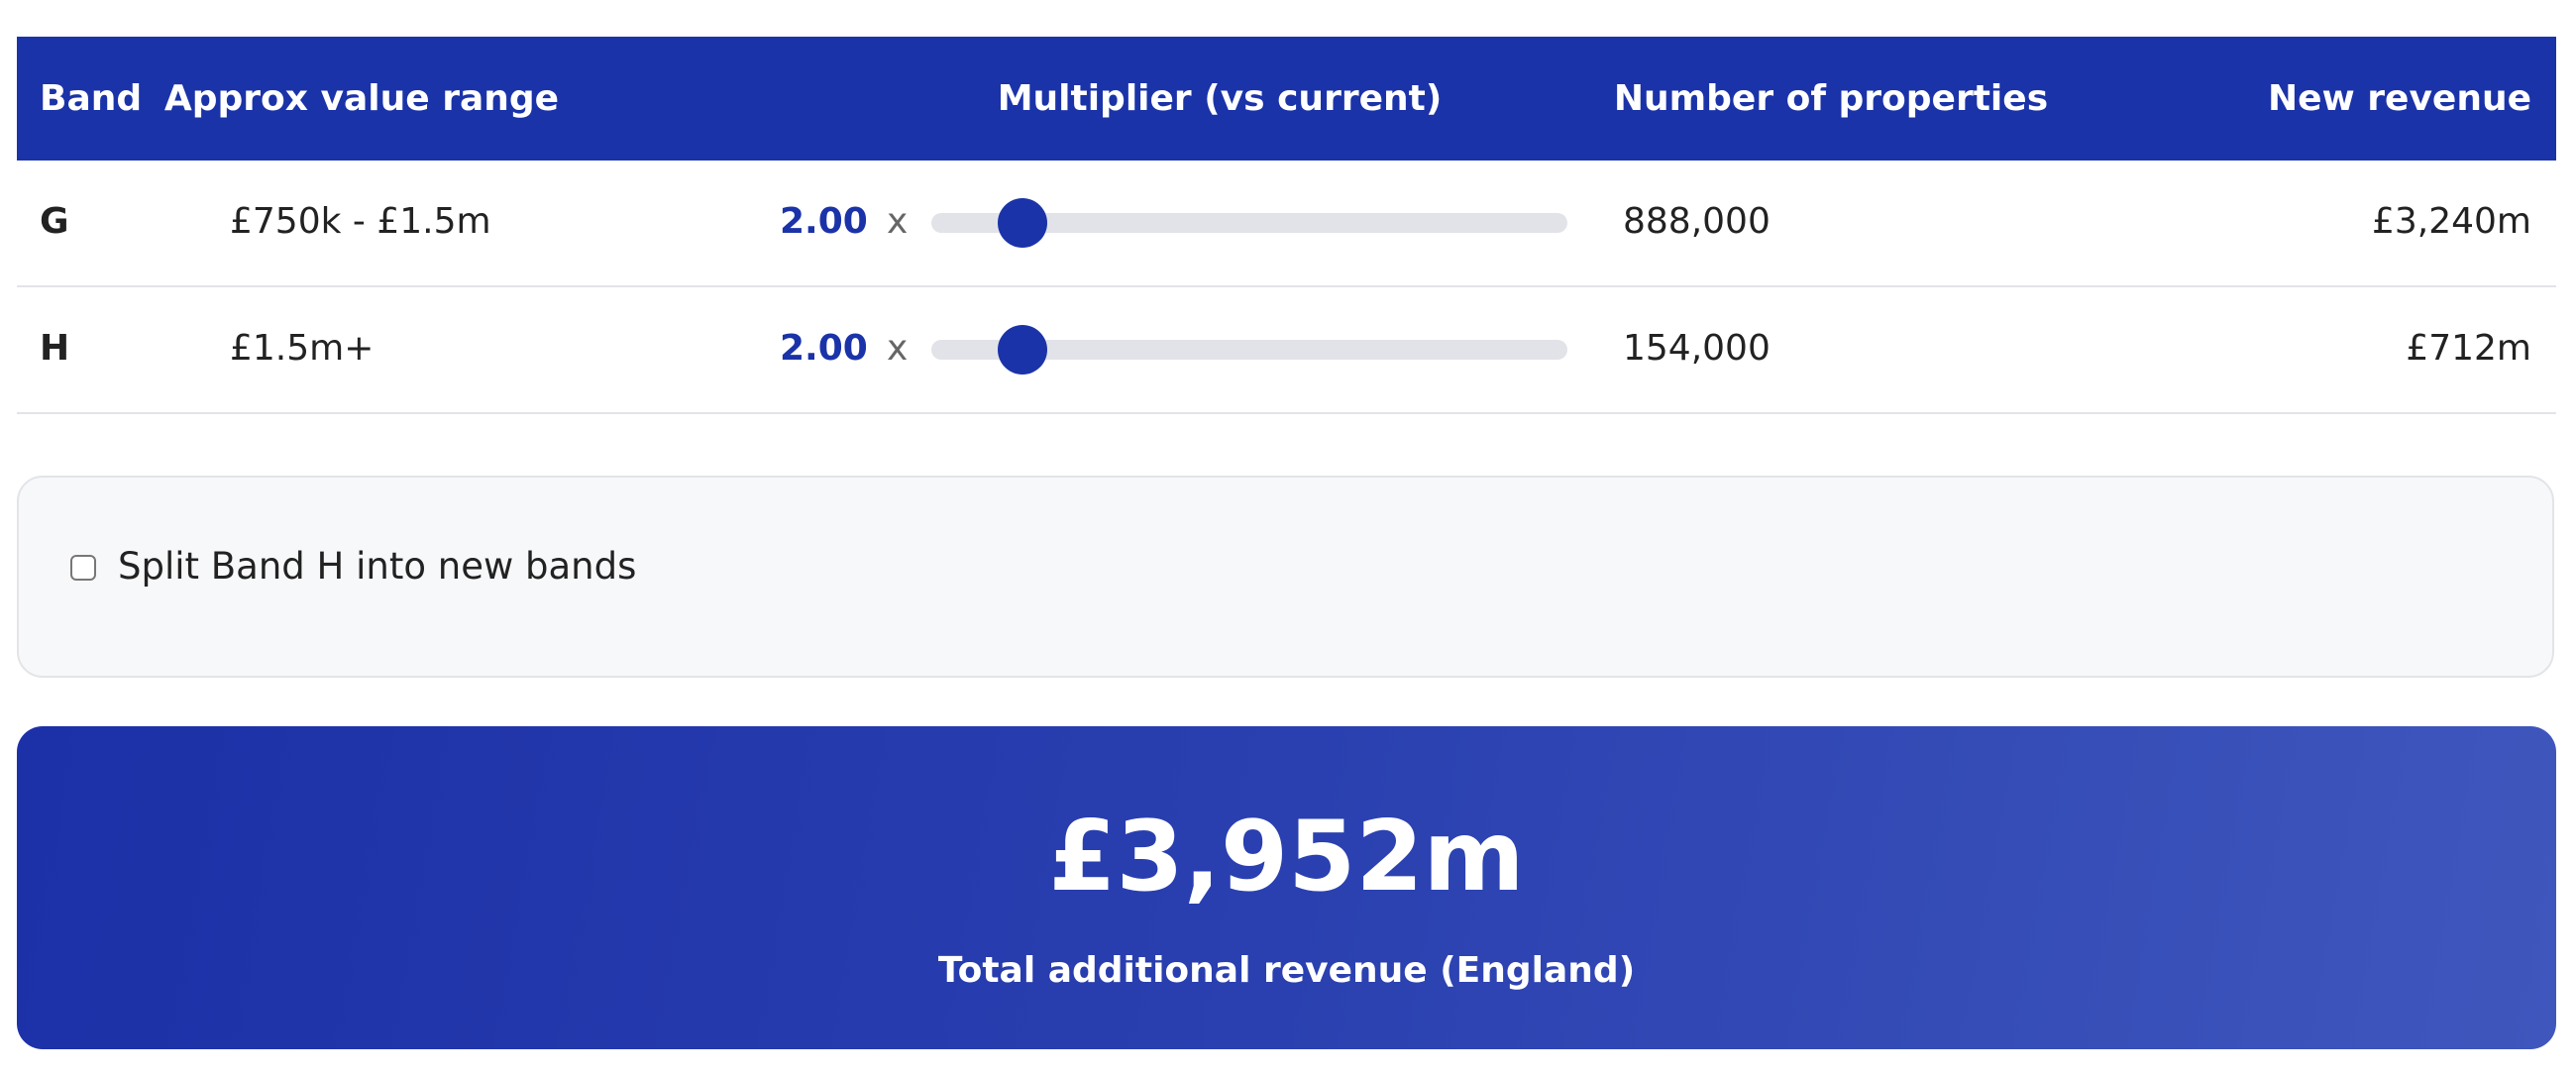 Image resolution: width=2576 pixels, height=1076 pixels. I want to click on table-row-h: H £1.5m+ 2.00 x 154,000 £712m, so click(1286, 350).